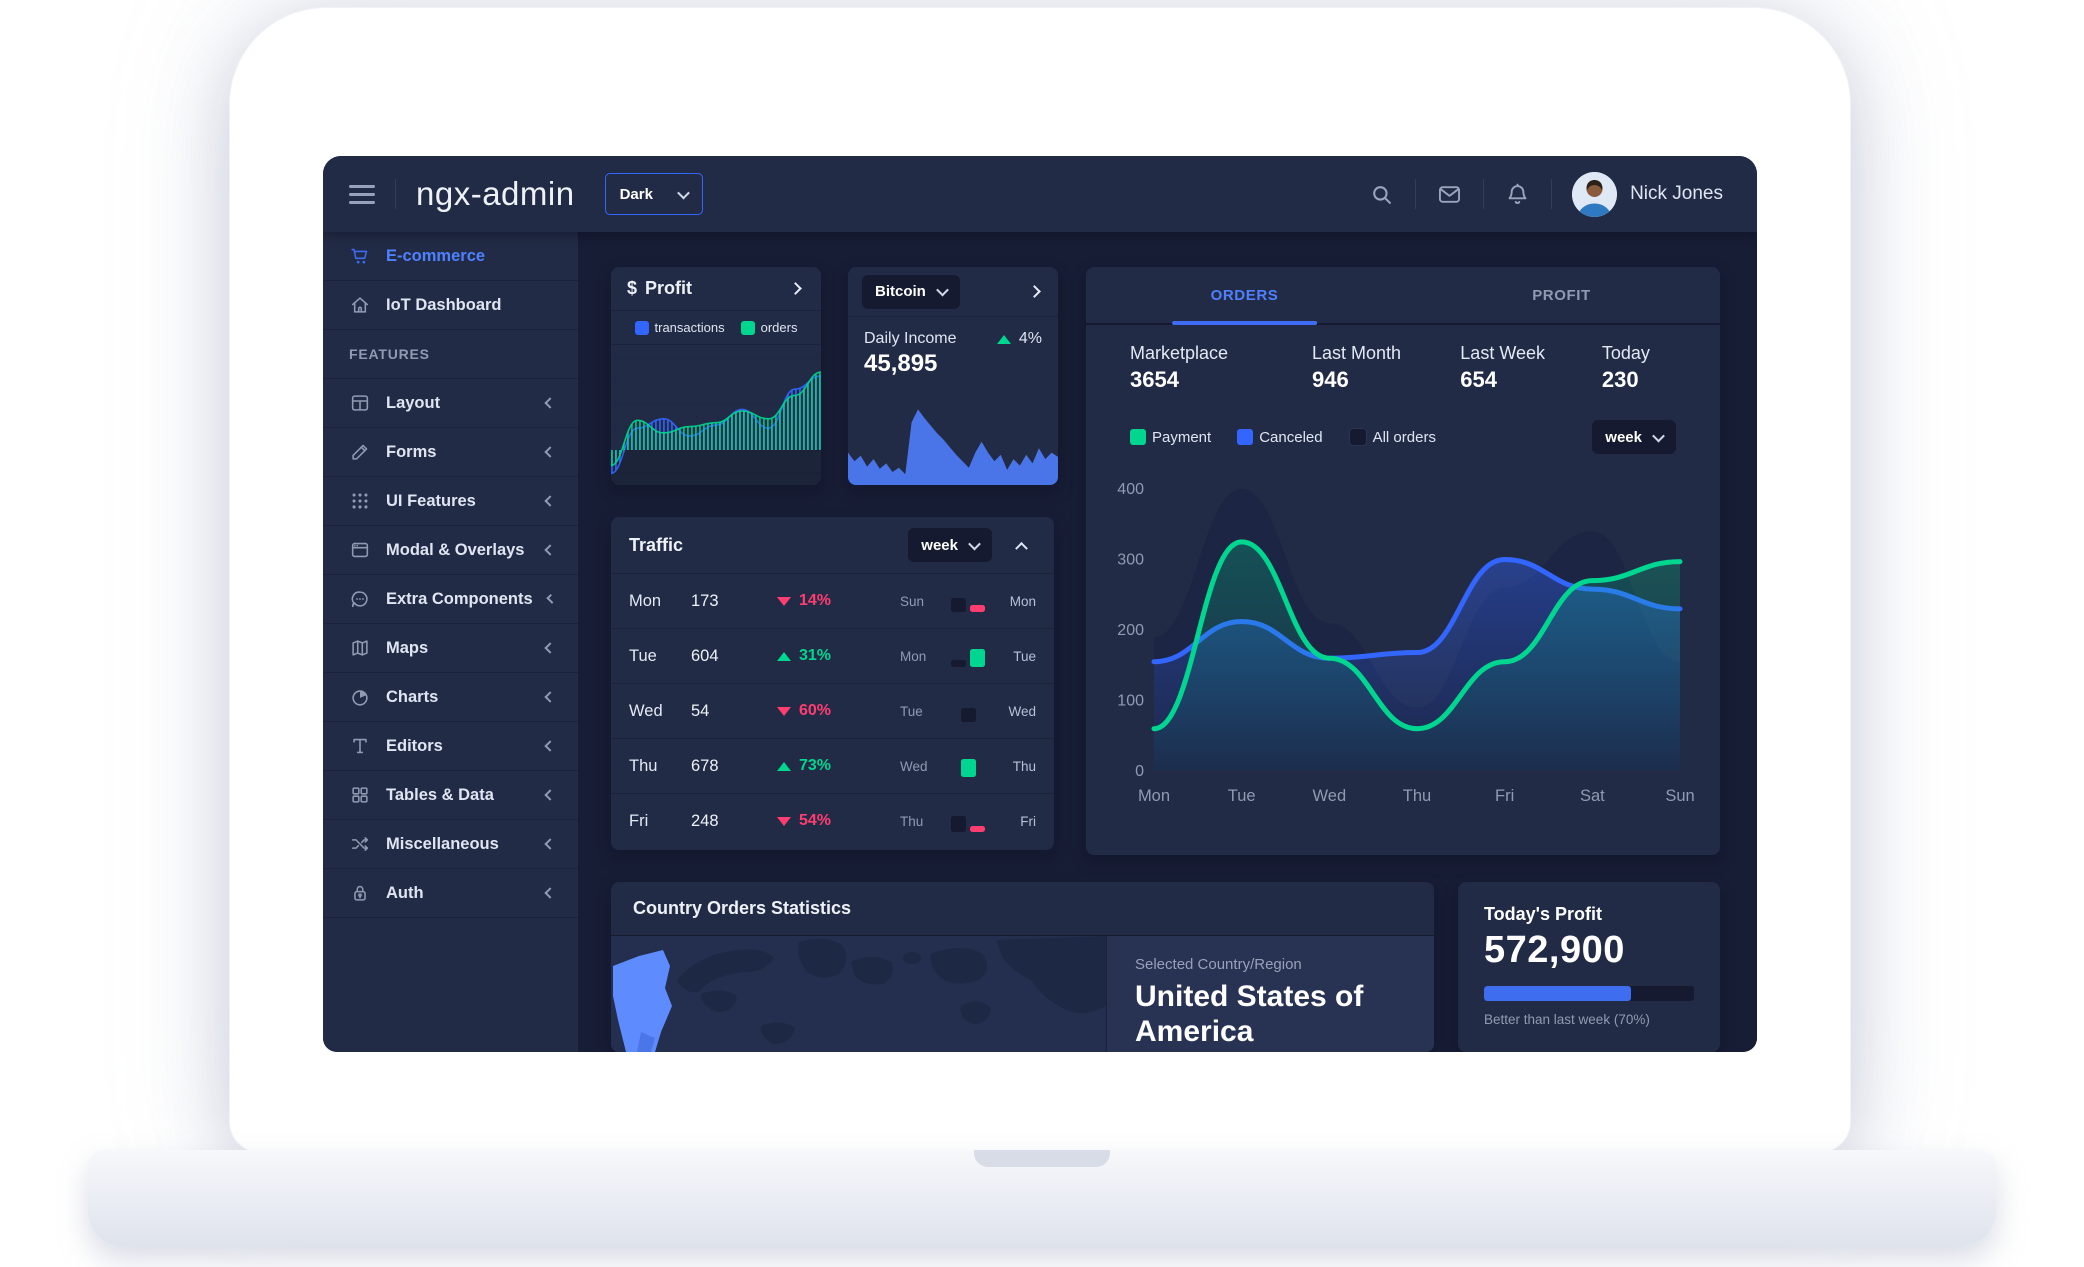 The width and height of the screenshot is (2084, 1267). What do you see at coordinates (450, 697) in the screenshot?
I see `sidebar-item-charts: Charts` at bounding box center [450, 697].